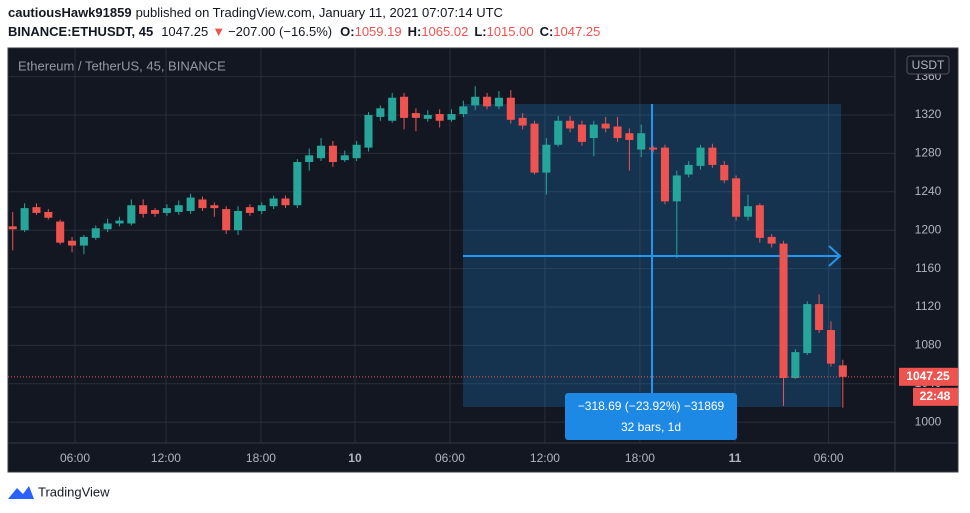  What do you see at coordinates (21, 492) in the screenshot?
I see `logo-mark` at bounding box center [21, 492].